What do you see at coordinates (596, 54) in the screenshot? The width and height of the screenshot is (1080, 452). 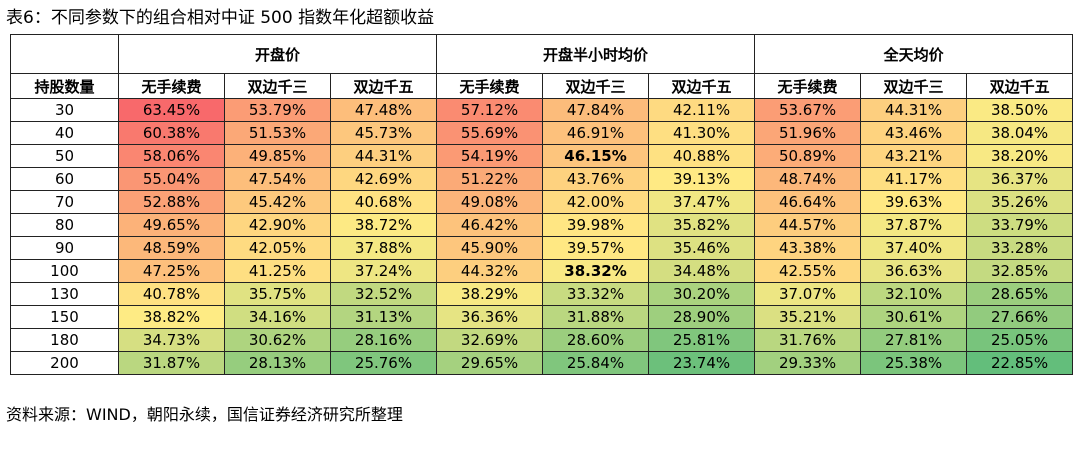 I see `group-header-half-hour-avg: 开盘半小时均价` at bounding box center [596, 54].